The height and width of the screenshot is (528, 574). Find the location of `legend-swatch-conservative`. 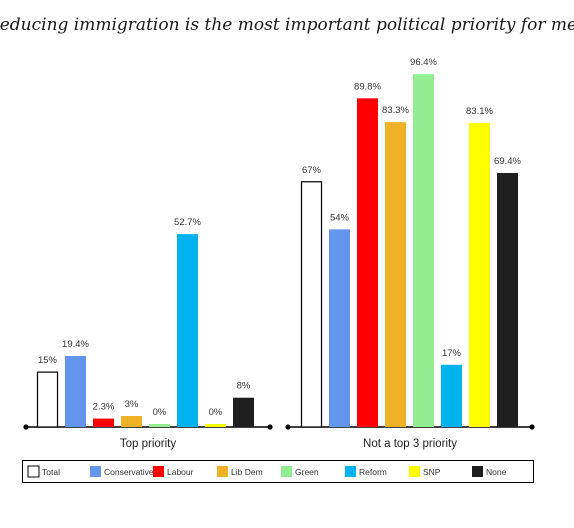

legend-swatch-conservative is located at coordinates (95, 471).